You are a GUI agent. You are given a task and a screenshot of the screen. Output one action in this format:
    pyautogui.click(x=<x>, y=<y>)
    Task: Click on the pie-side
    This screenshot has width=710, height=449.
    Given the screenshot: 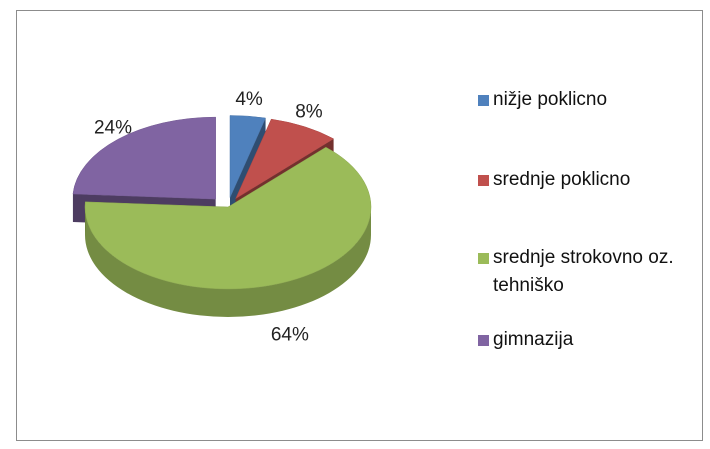 What is the action you would take?
    pyautogui.click(x=228, y=262)
    